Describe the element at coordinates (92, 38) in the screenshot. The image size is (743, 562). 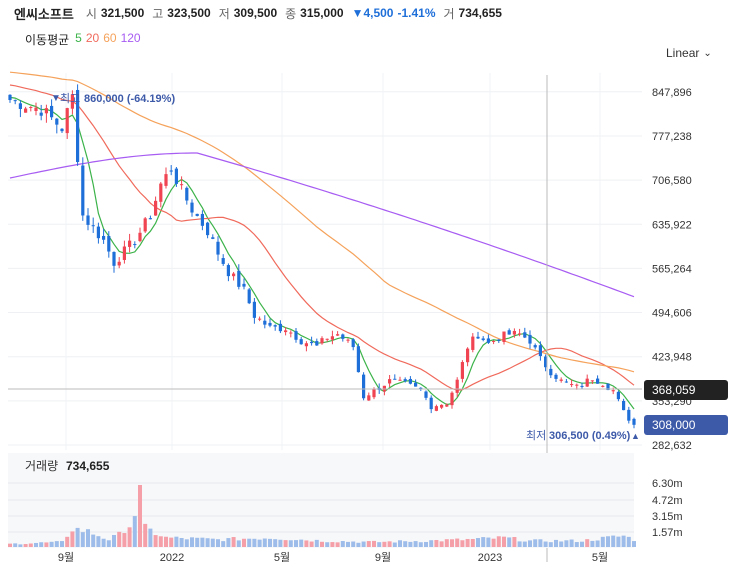
I see `ma-20: 20` at that location.